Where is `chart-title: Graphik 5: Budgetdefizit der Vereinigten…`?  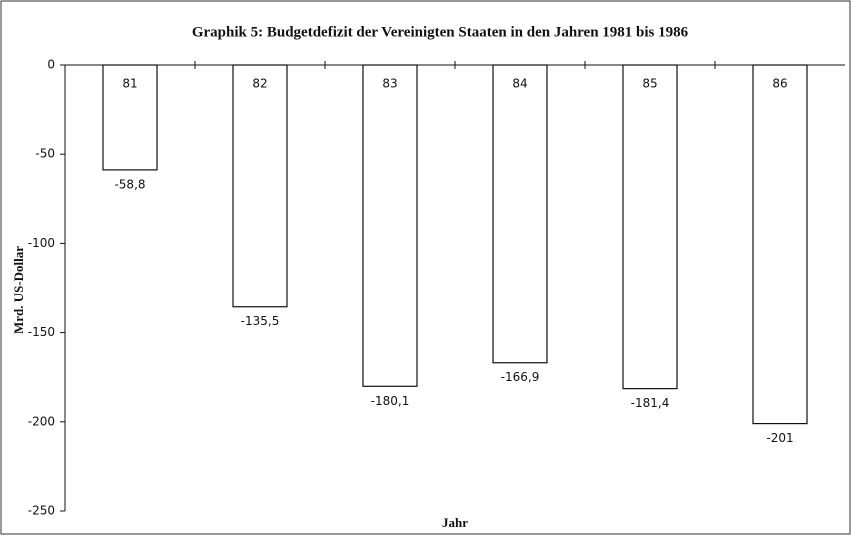 chart-title: Graphik 5: Budgetdefizit der Vereinigten… is located at coordinates (440, 32).